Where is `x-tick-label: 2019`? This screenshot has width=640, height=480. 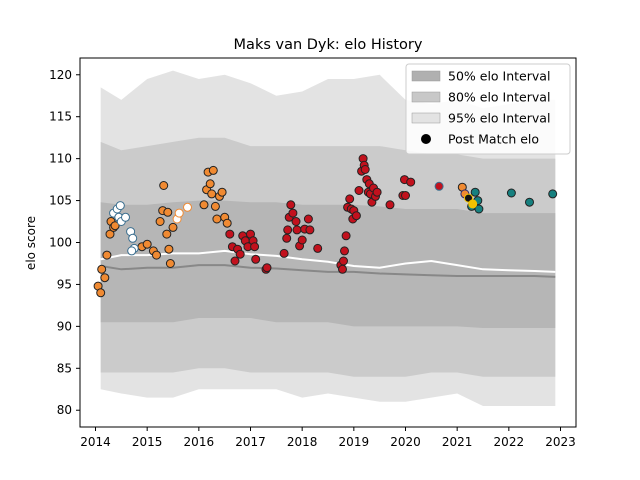
x-tick-label: 2019 is located at coordinates (354, 442).